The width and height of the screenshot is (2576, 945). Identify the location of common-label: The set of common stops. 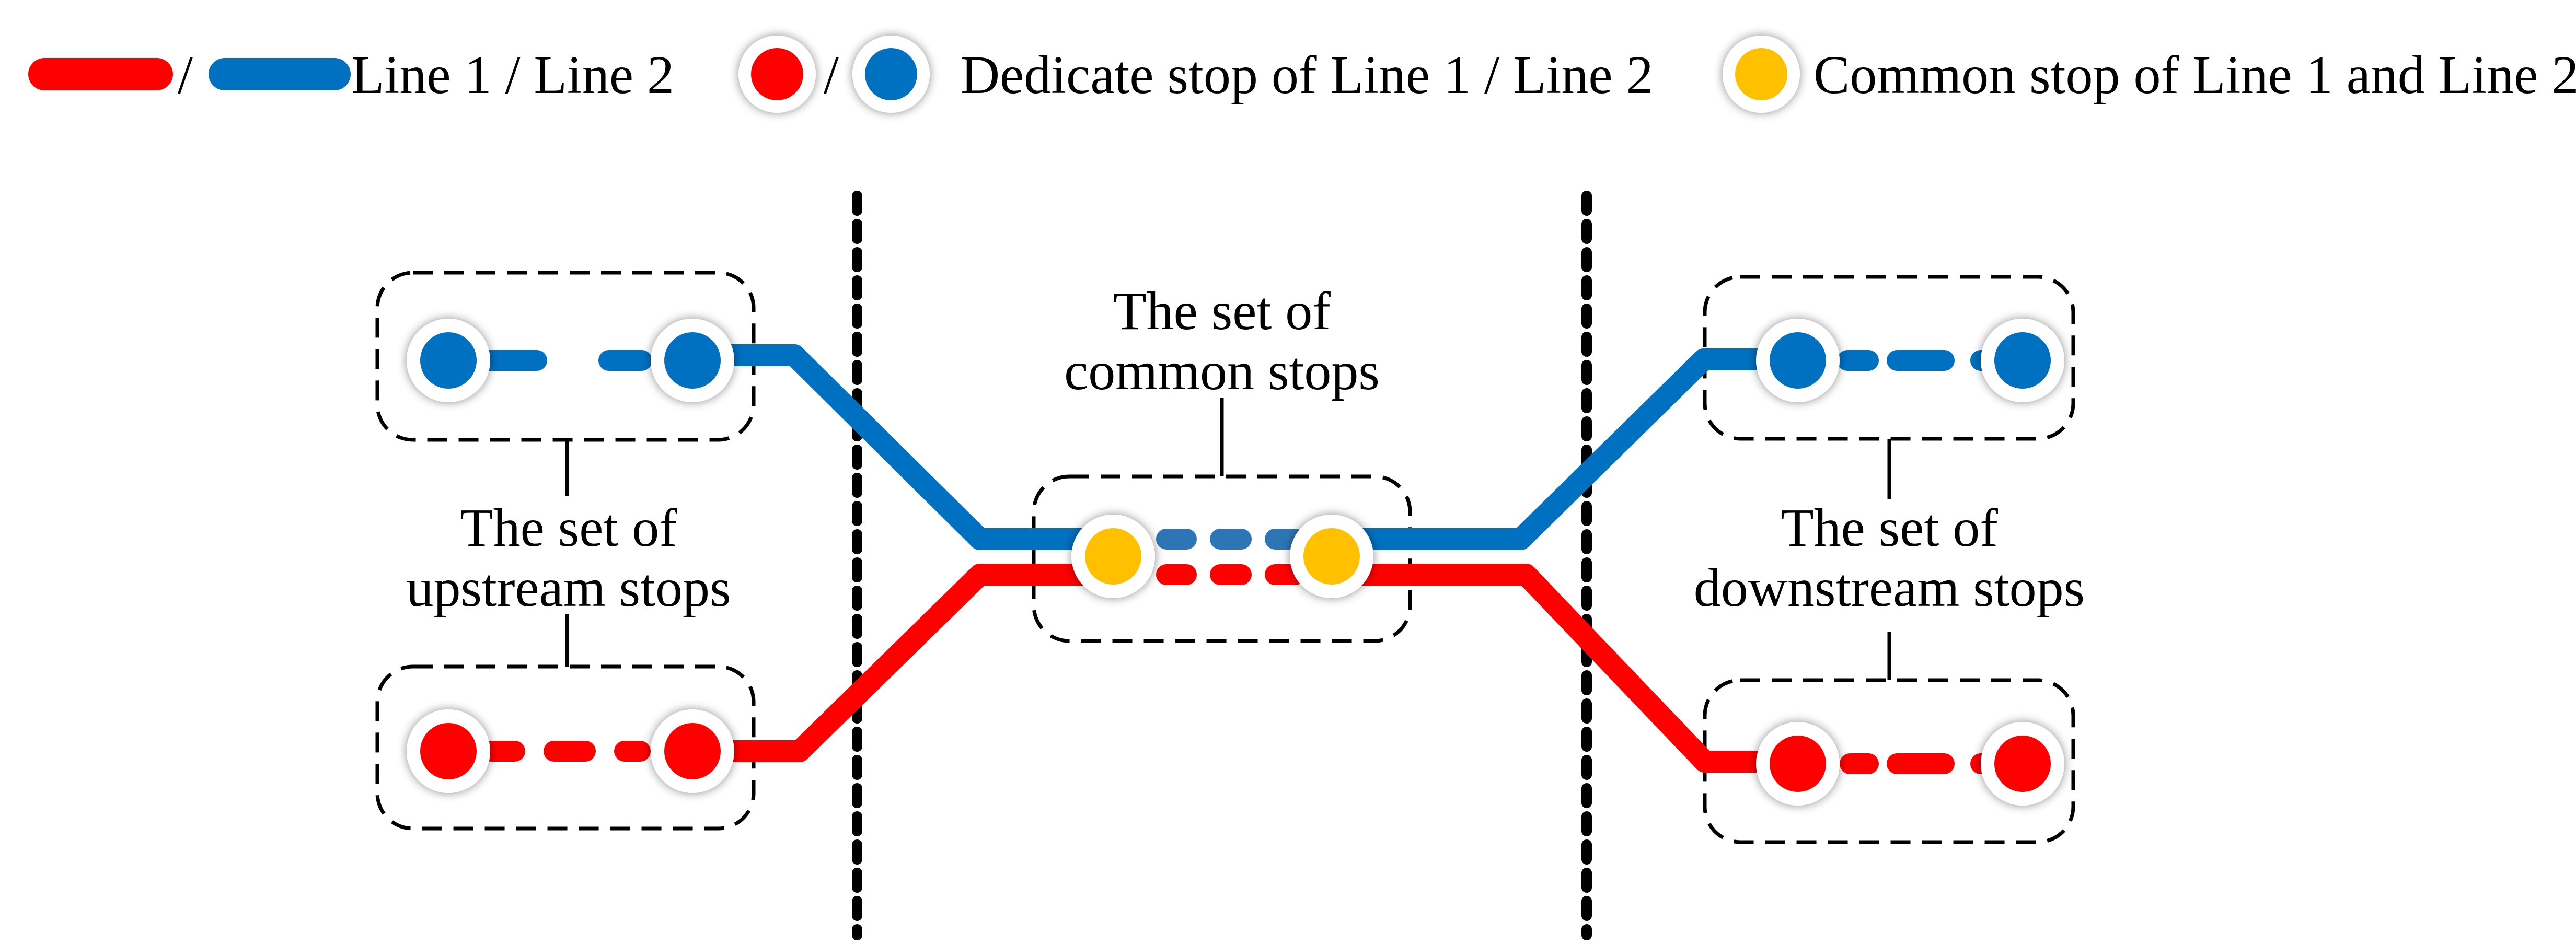
(1222, 341).